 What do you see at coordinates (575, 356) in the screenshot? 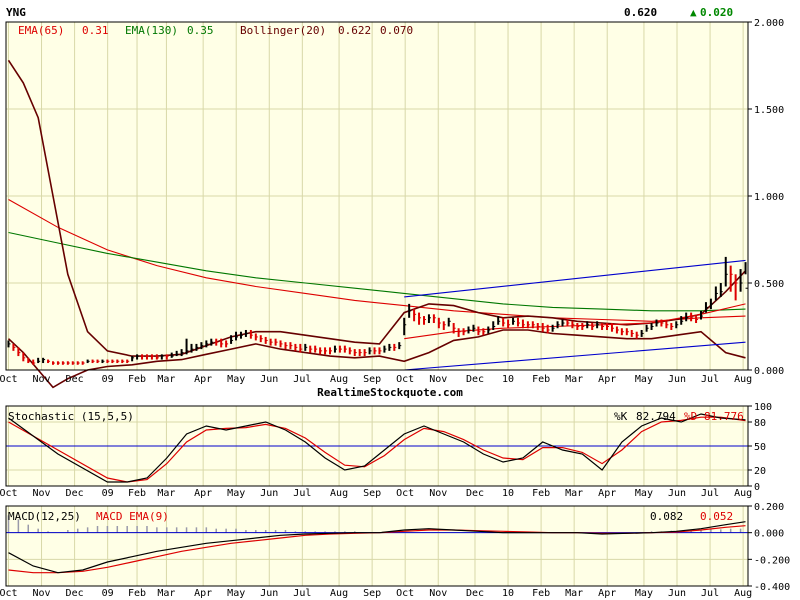
I see `trend-lower-line` at bounding box center [575, 356].